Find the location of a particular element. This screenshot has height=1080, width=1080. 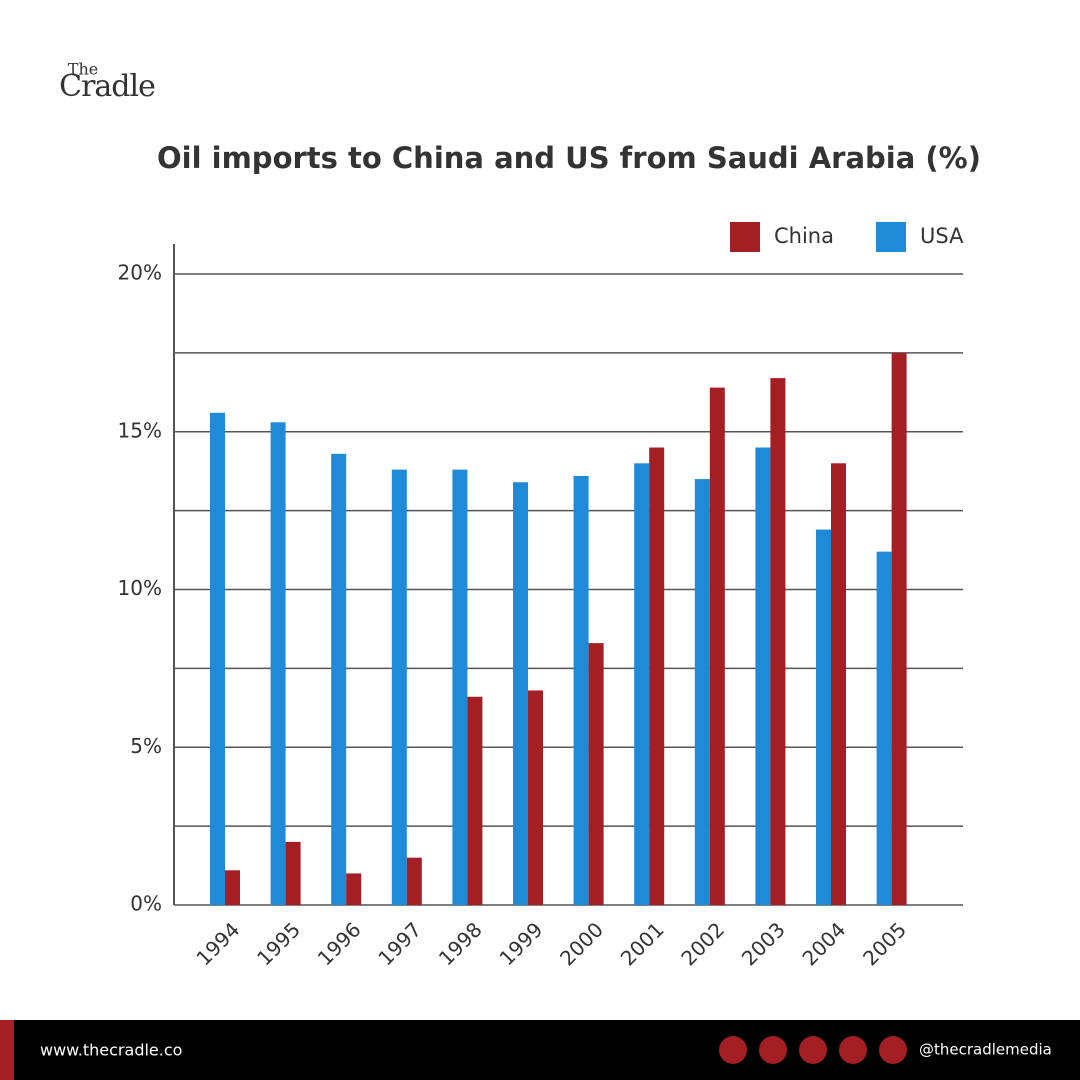

footer-website: www.thecradle.co is located at coordinates (111, 1050).